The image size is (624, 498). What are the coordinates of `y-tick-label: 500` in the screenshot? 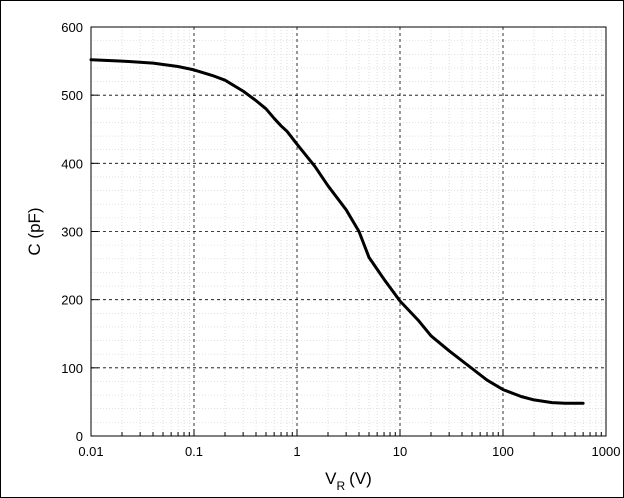 It's located at (72, 95).